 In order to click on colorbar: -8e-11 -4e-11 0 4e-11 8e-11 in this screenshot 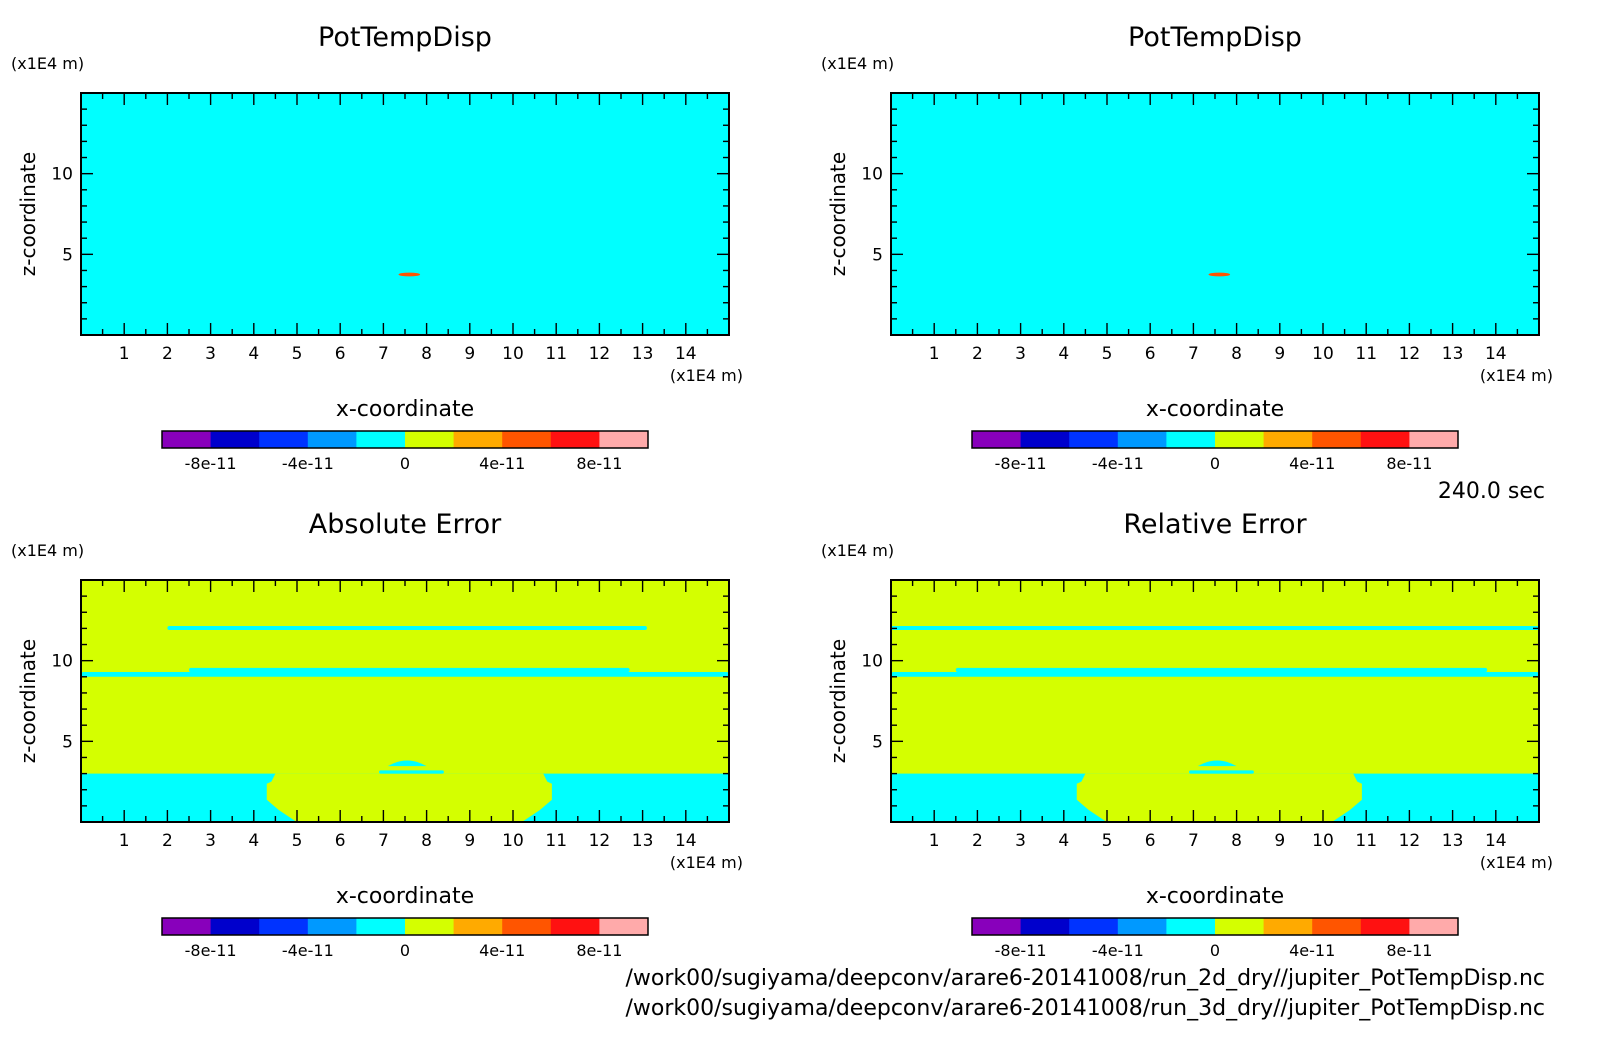, I will do `click(1215, 451)`.